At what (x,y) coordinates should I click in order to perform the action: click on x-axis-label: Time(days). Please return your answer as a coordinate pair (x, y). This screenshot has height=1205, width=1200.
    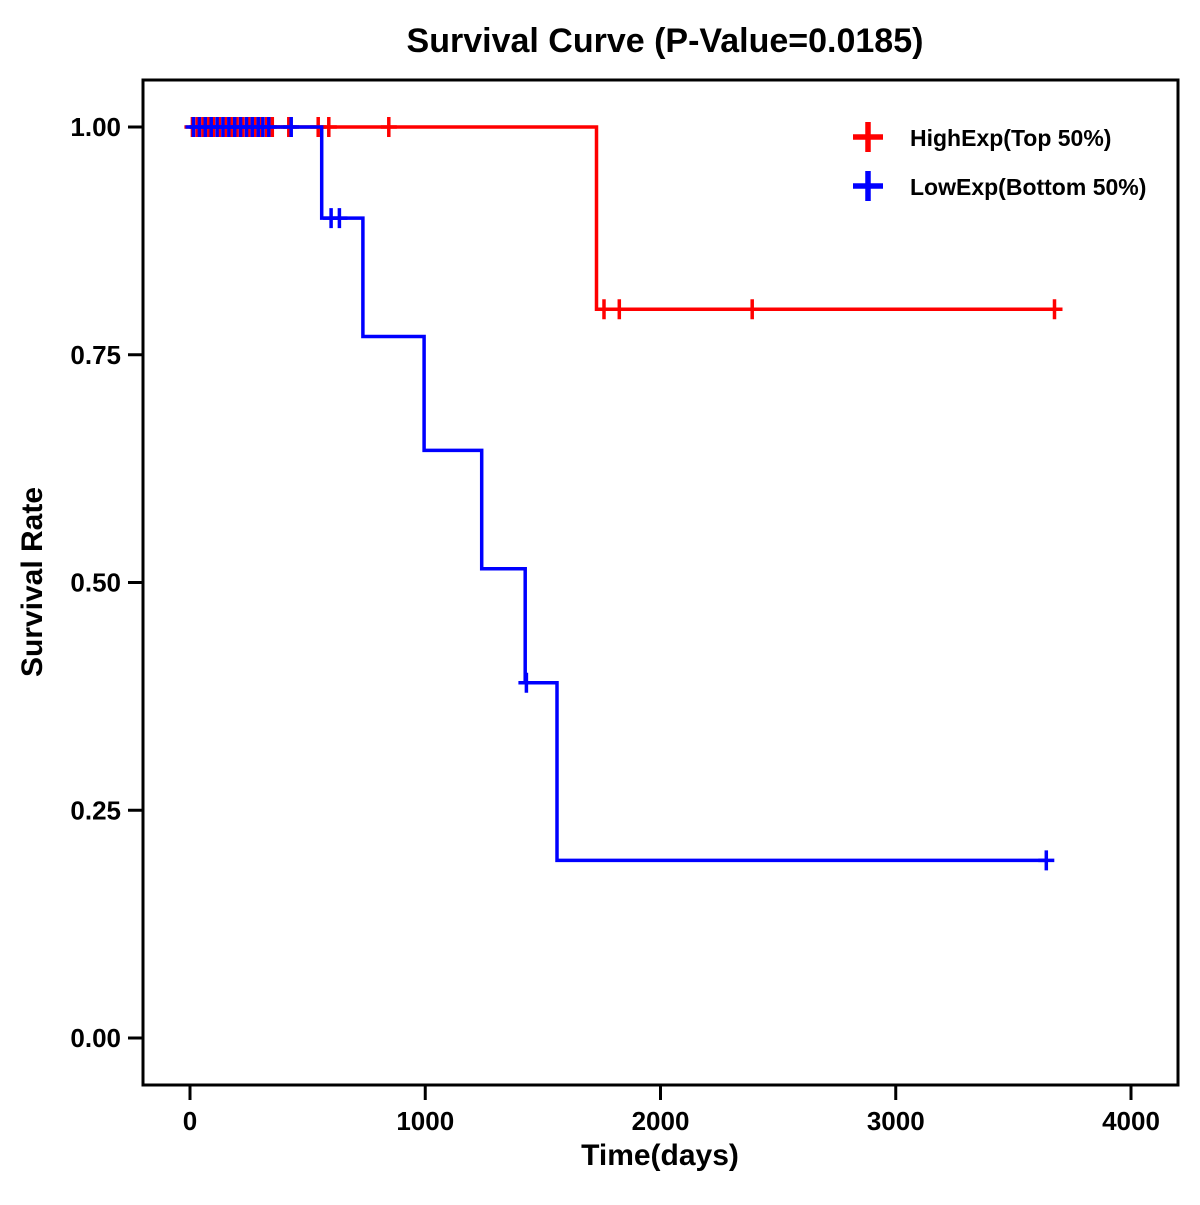
    Looking at the image, I should click on (660, 1155).